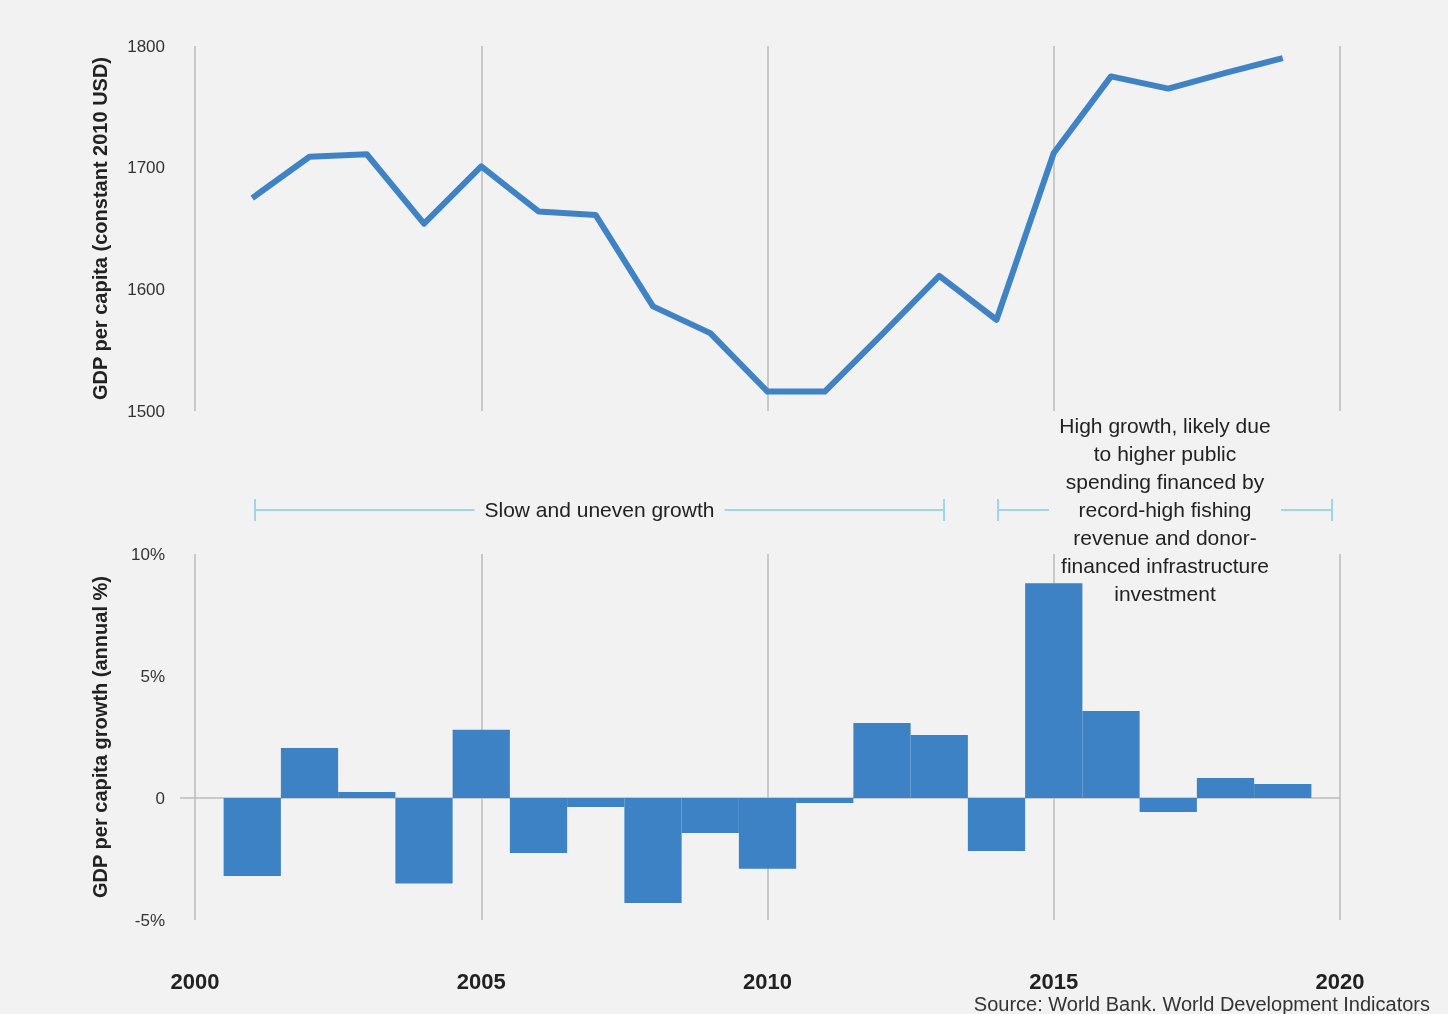 The width and height of the screenshot is (1448, 1014). What do you see at coordinates (146, 289) in the screenshot?
I see `y-tick-label: 1600` at bounding box center [146, 289].